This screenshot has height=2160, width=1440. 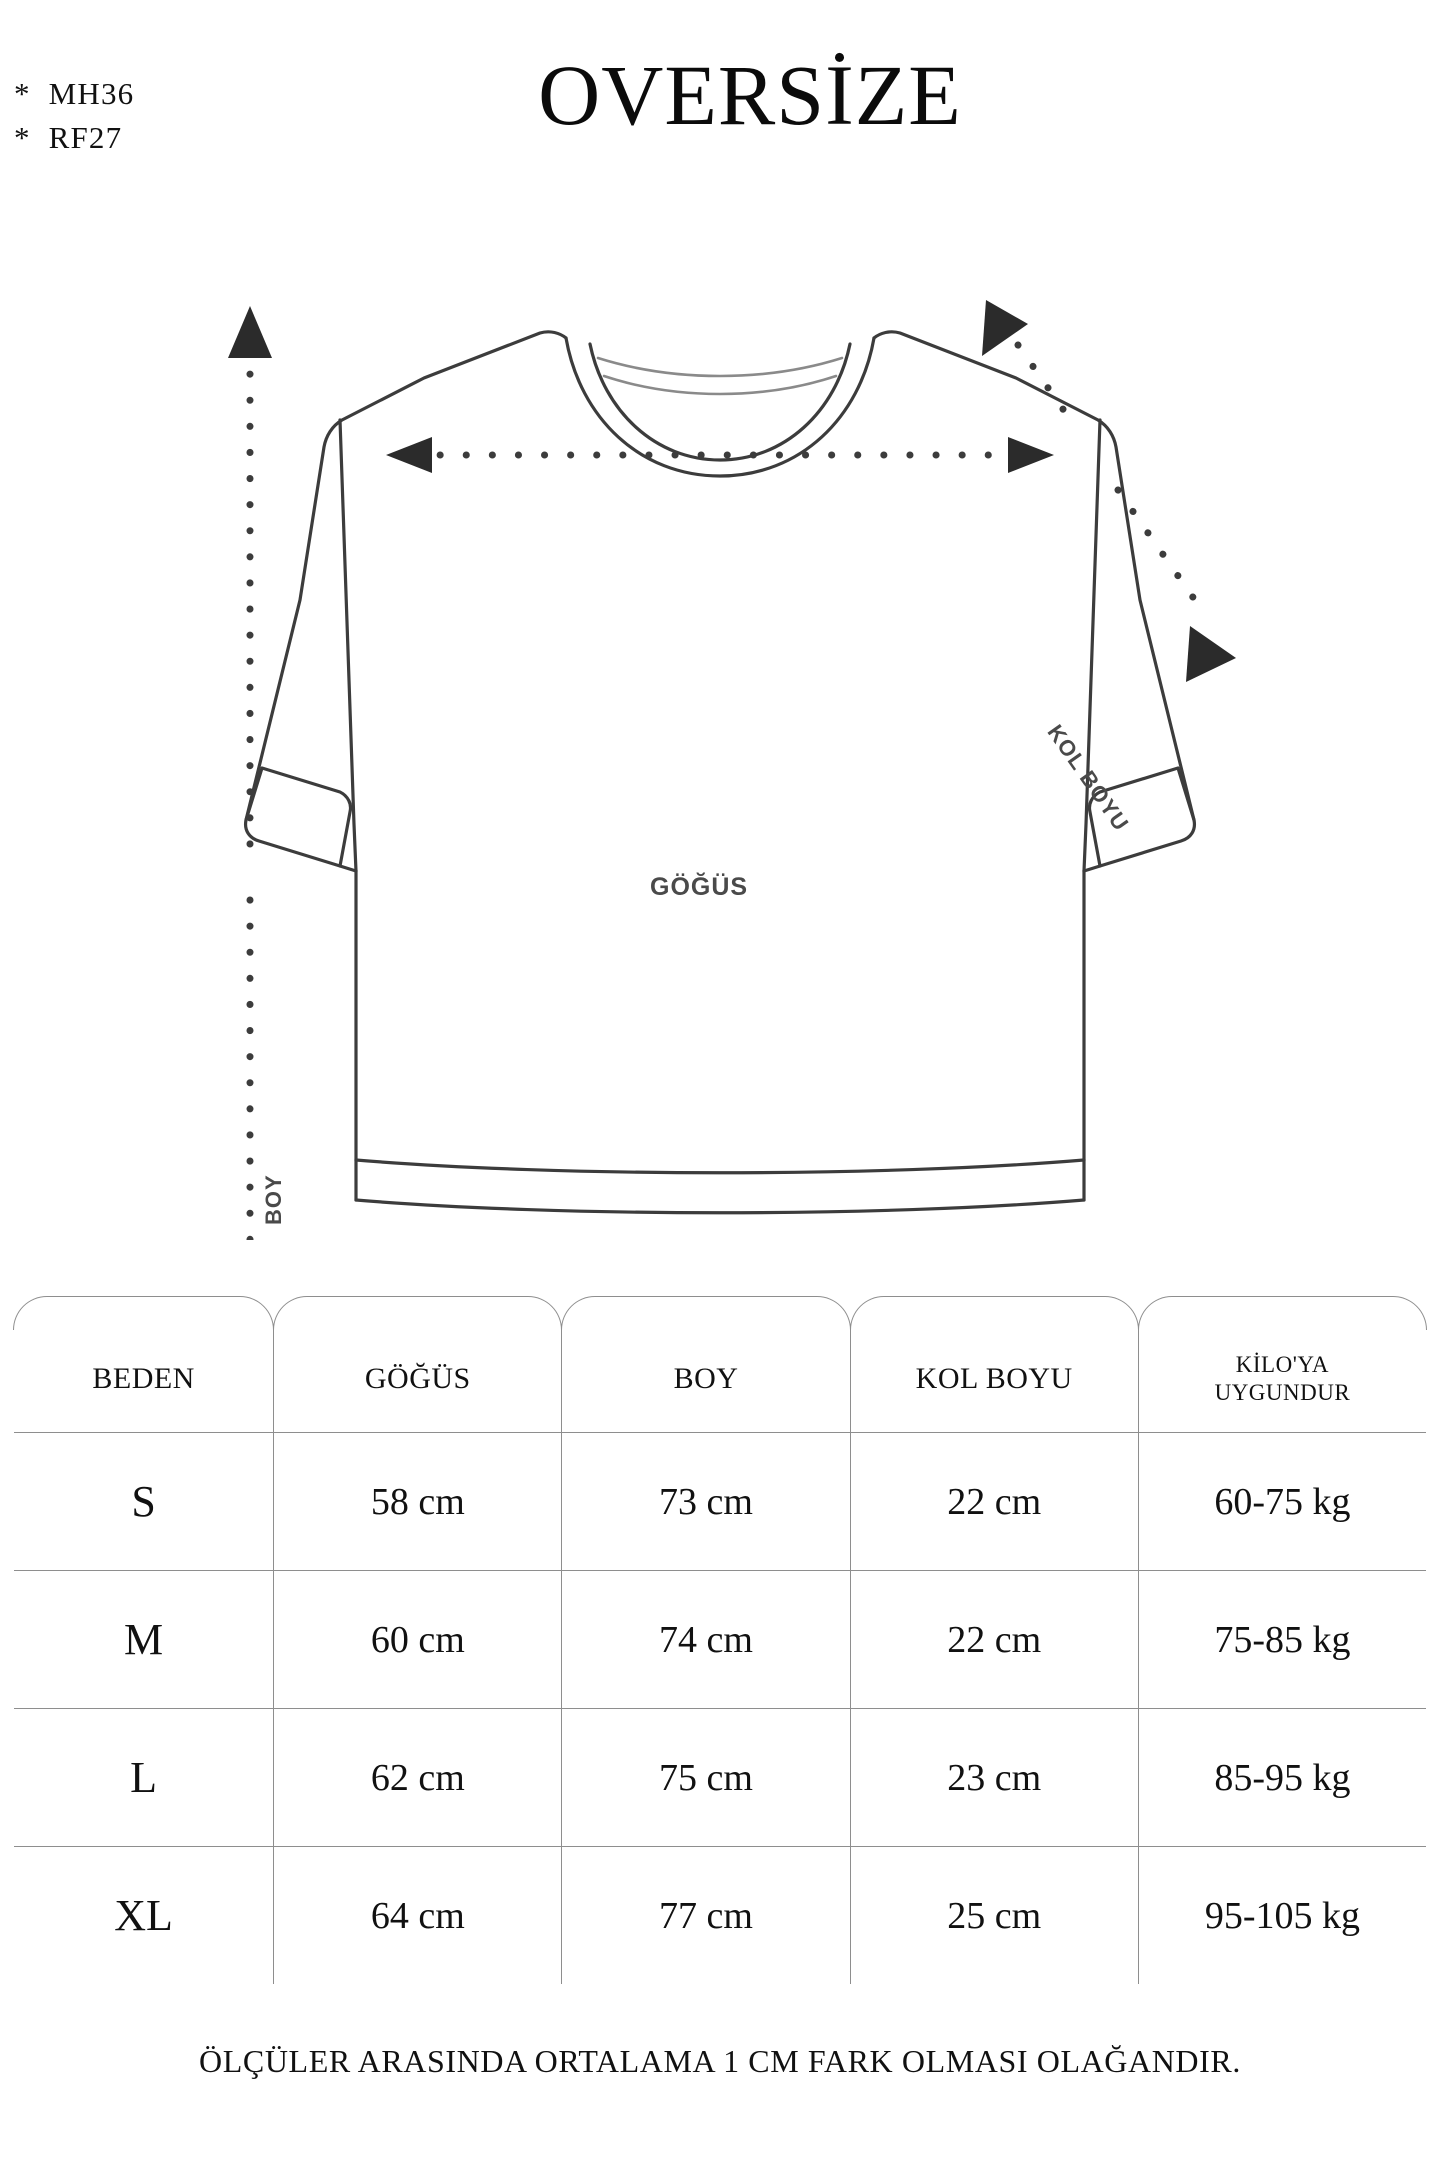 What do you see at coordinates (1281, 1777) in the screenshot?
I see `cell-weight: 85-95 kg` at bounding box center [1281, 1777].